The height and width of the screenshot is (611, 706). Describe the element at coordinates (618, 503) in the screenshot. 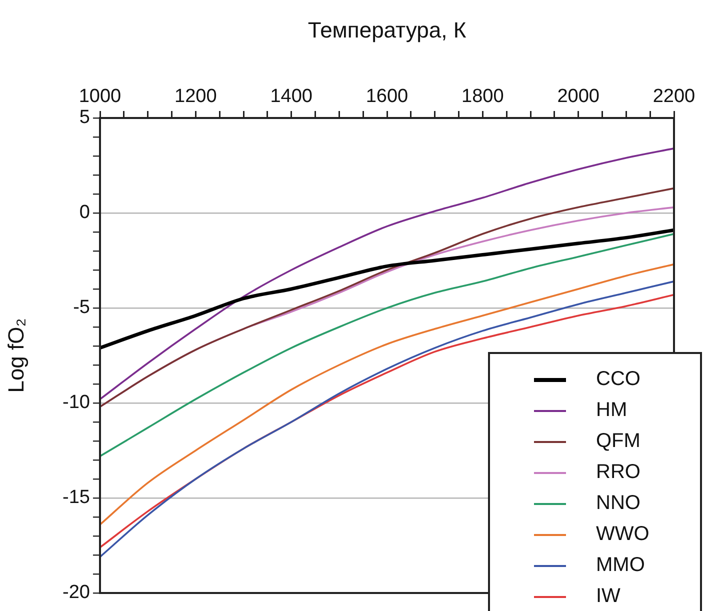

I see `legend-label: NNO` at that location.